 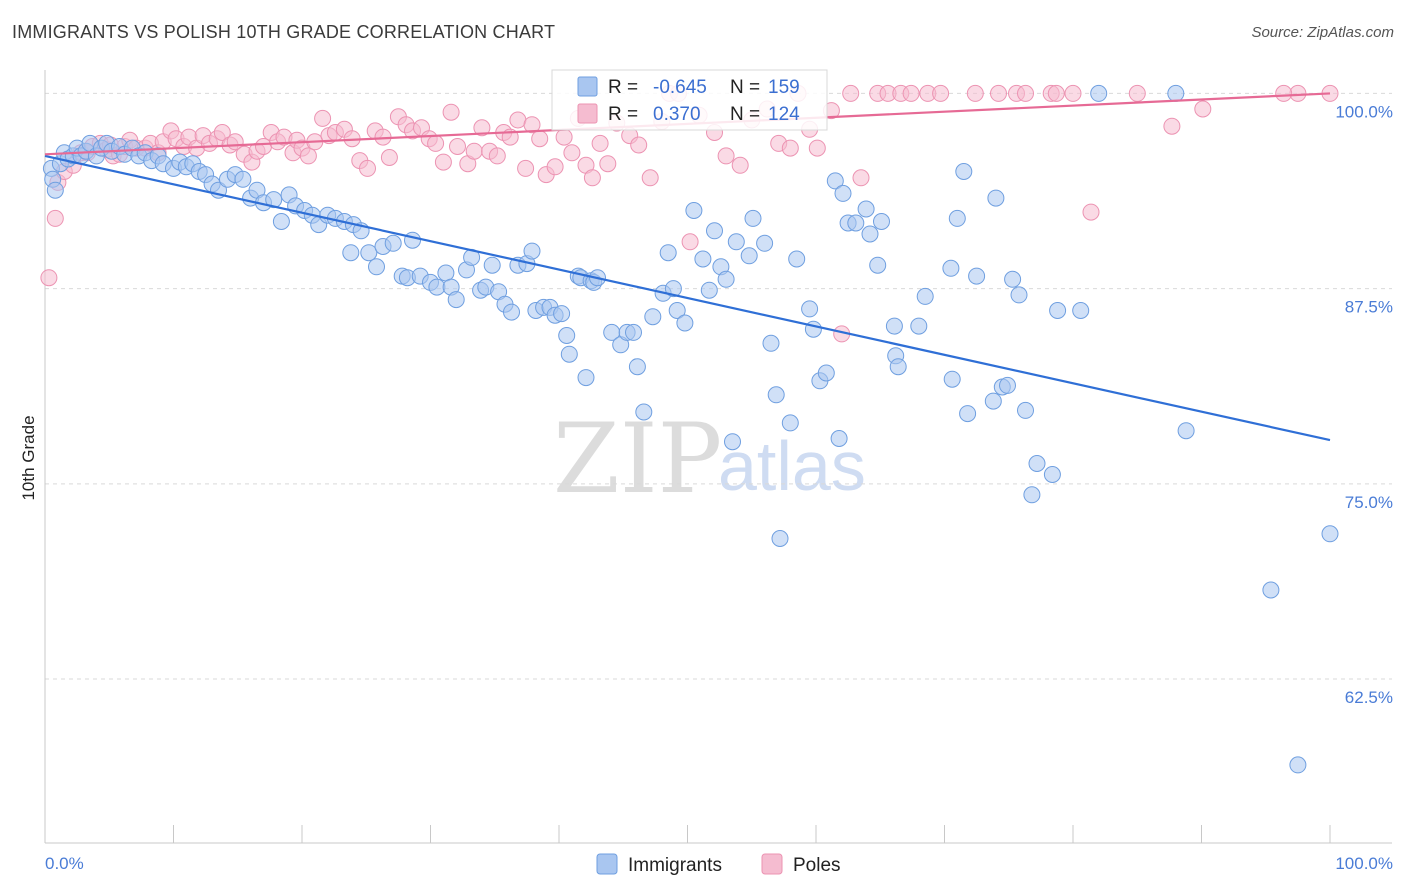 What do you see at coordinates (587, 86) in the screenshot?
I see `stats-swatch-immigrants` at bounding box center [587, 86].